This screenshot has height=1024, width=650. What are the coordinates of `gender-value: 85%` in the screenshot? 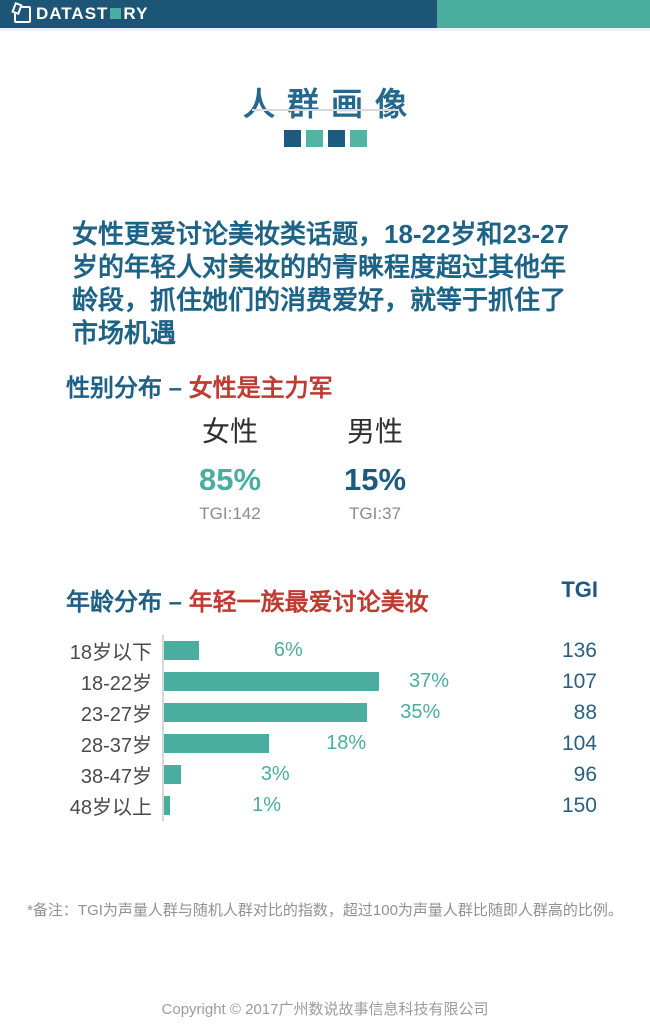 It's located at (230, 479).